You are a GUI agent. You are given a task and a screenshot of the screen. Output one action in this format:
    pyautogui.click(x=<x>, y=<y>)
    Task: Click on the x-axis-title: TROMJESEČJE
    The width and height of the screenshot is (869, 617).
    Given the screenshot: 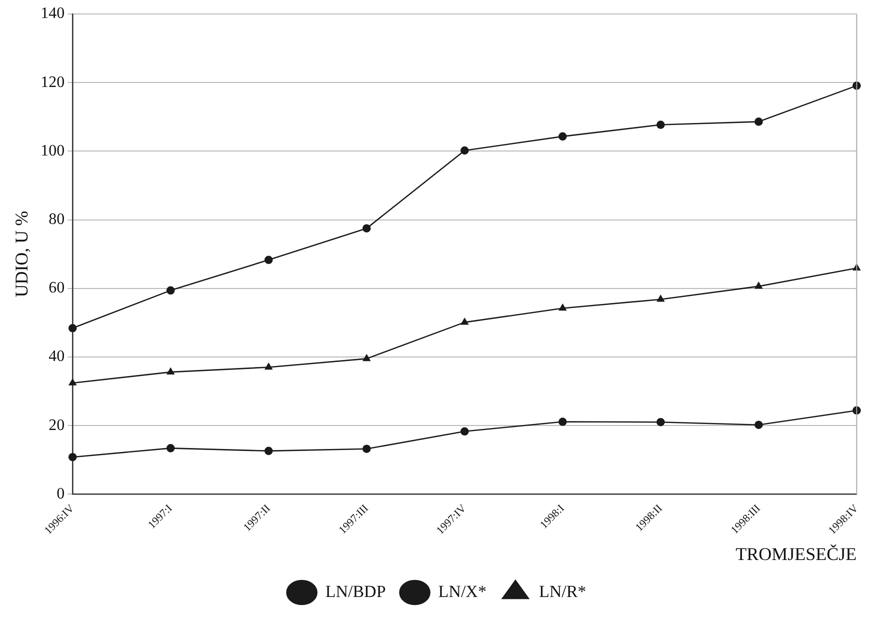 What is the action you would take?
    pyautogui.click(x=796, y=554)
    